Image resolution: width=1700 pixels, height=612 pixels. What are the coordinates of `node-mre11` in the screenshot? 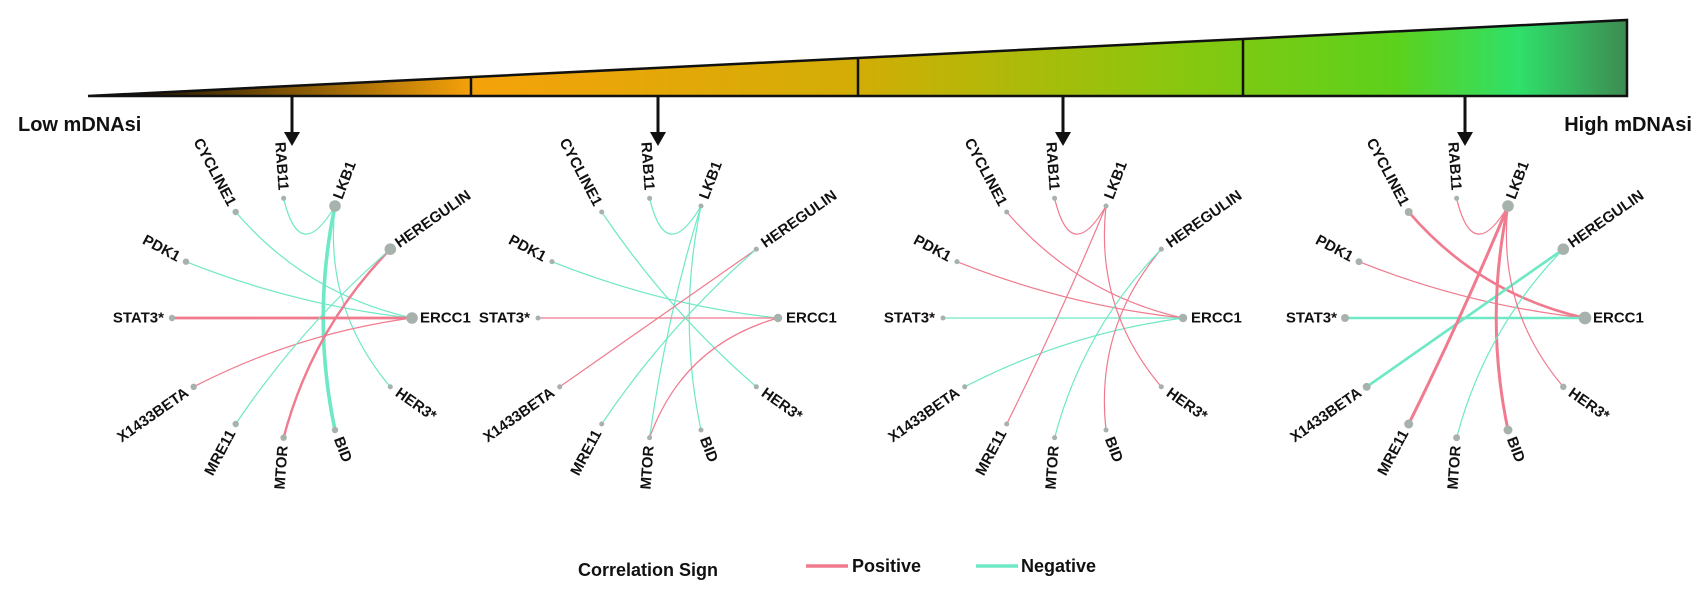 It's located at (602, 424).